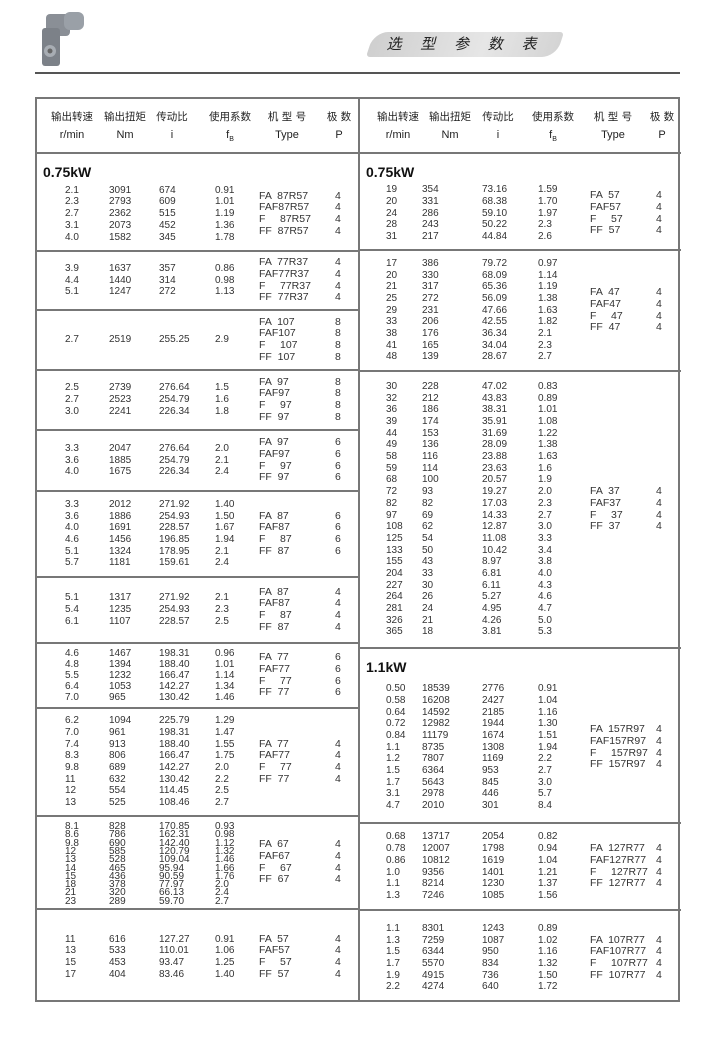 The height and width of the screenshot is (1050, 710). Describe the element at coordinates (278, 345) in the screenshot. I see `type-model: F 107` at that location.